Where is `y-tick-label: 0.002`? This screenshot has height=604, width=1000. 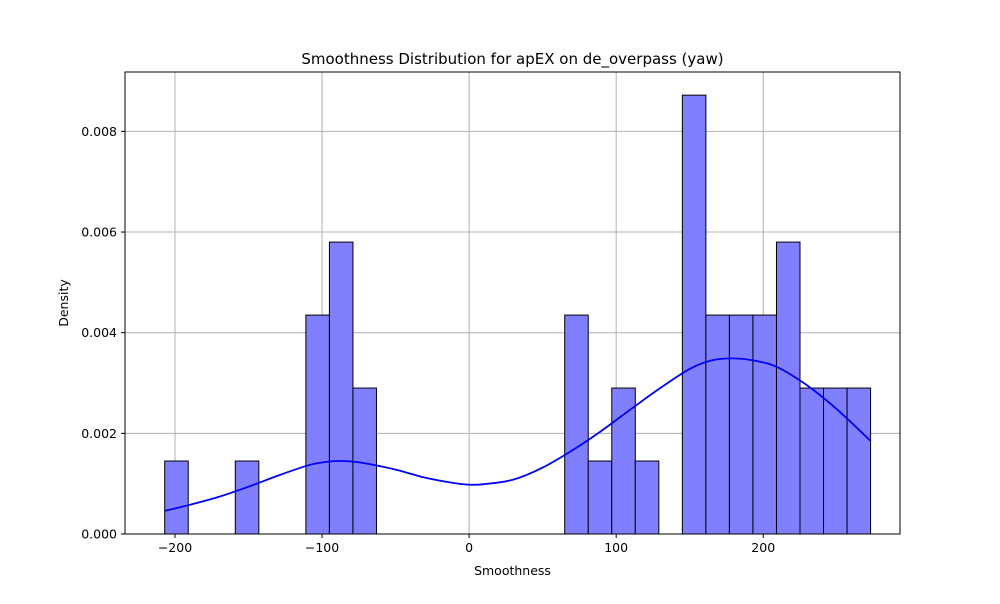
y-tick-label: 0.002 is located at coordinates (99, 433).